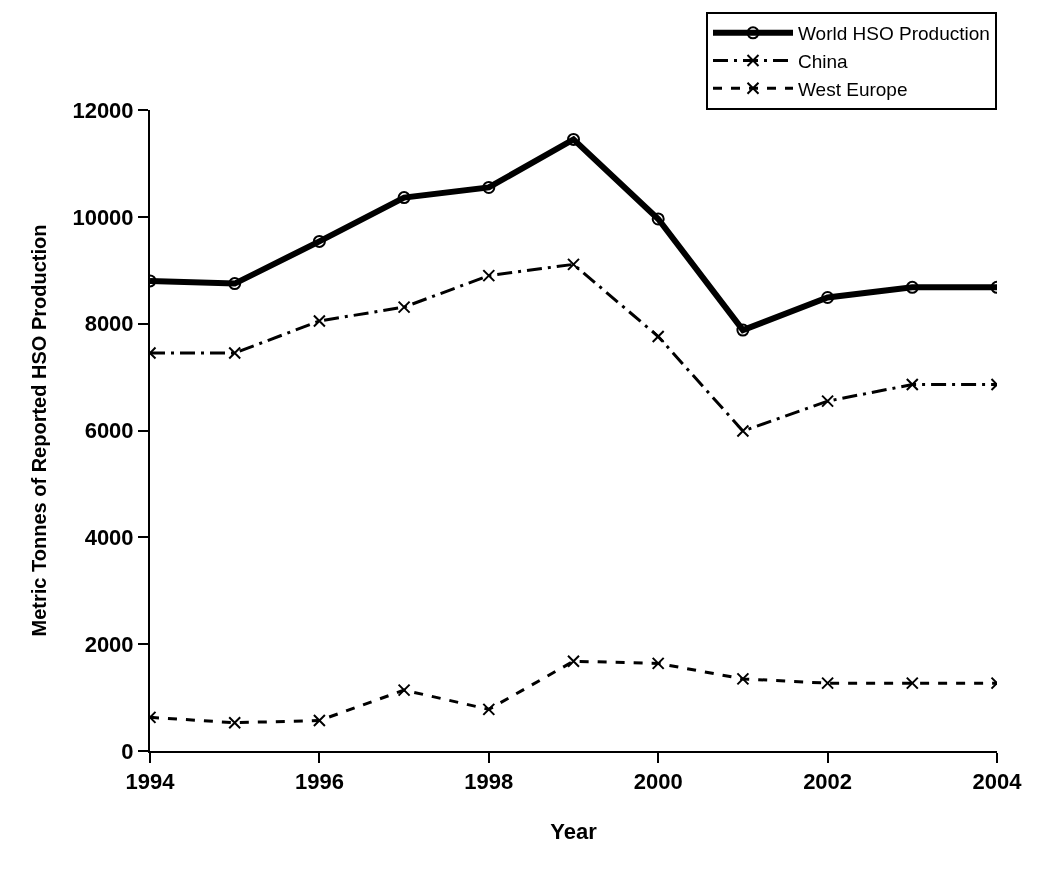  Describe the element at coordinates (658, 782) in the screenshot. I see `x-tick-label: 2000` at that location.